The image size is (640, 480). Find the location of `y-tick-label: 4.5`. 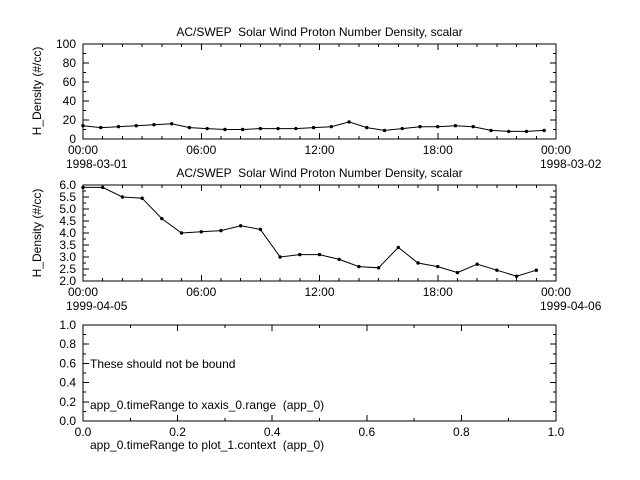

y-tick-label: 4.5 is located at coordinates (67, 221).